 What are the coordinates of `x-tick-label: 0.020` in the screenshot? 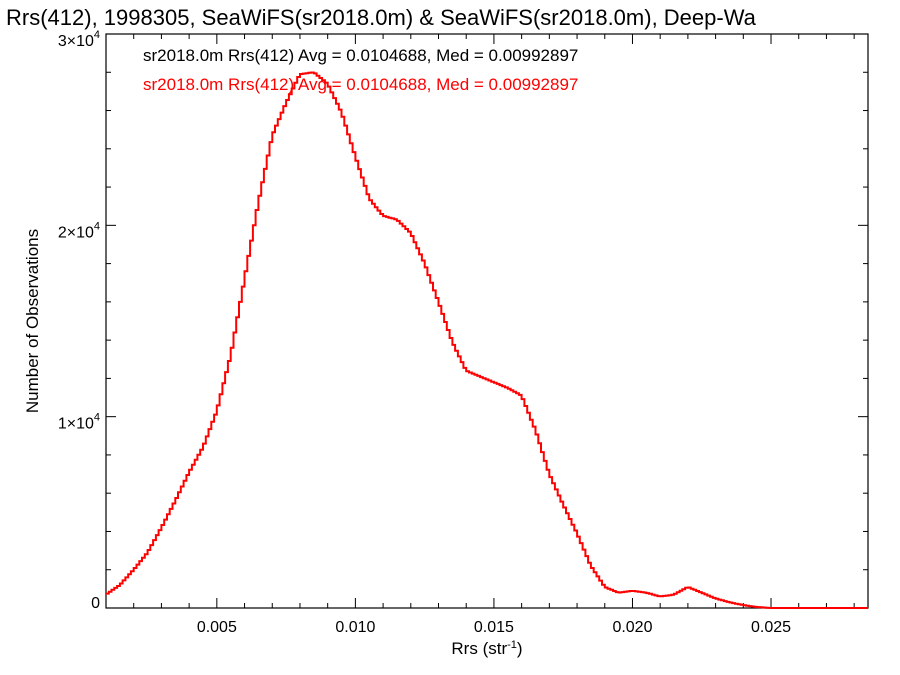 It's located at (632, 627).